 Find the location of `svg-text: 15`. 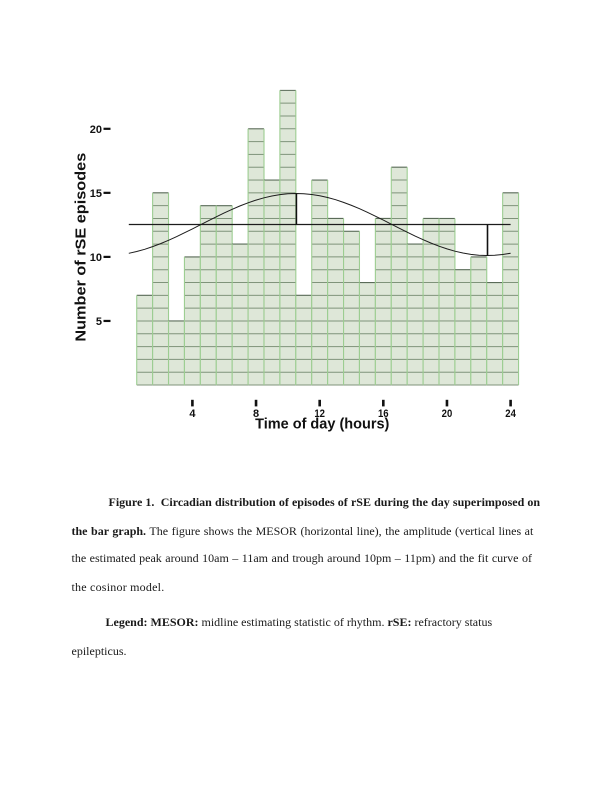

svg-text: 15 is located at coordinates (96, 194).